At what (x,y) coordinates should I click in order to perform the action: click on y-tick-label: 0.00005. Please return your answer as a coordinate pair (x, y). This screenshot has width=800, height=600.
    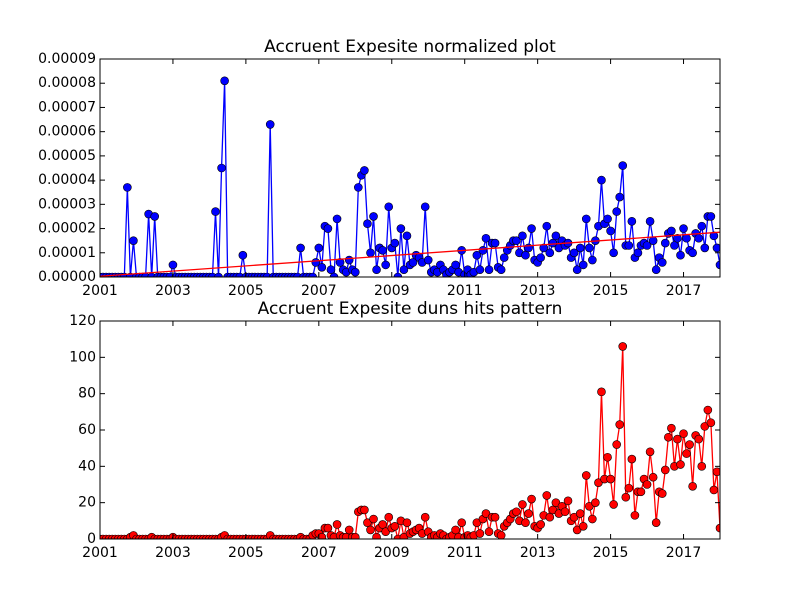
    Looking at the image, I should click on (67, 156).